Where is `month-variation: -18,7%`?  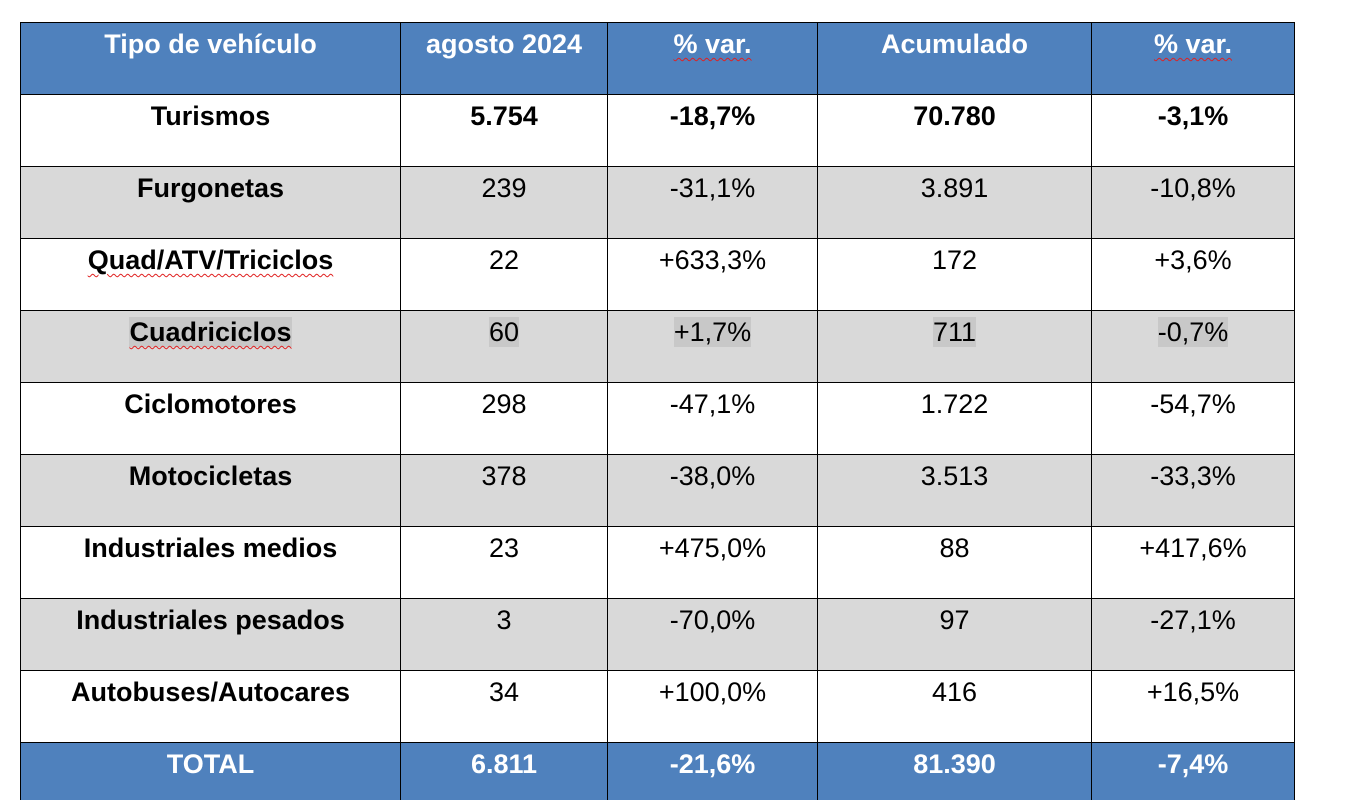 month-variation: -18,7% is located at coordinates (712, 130).